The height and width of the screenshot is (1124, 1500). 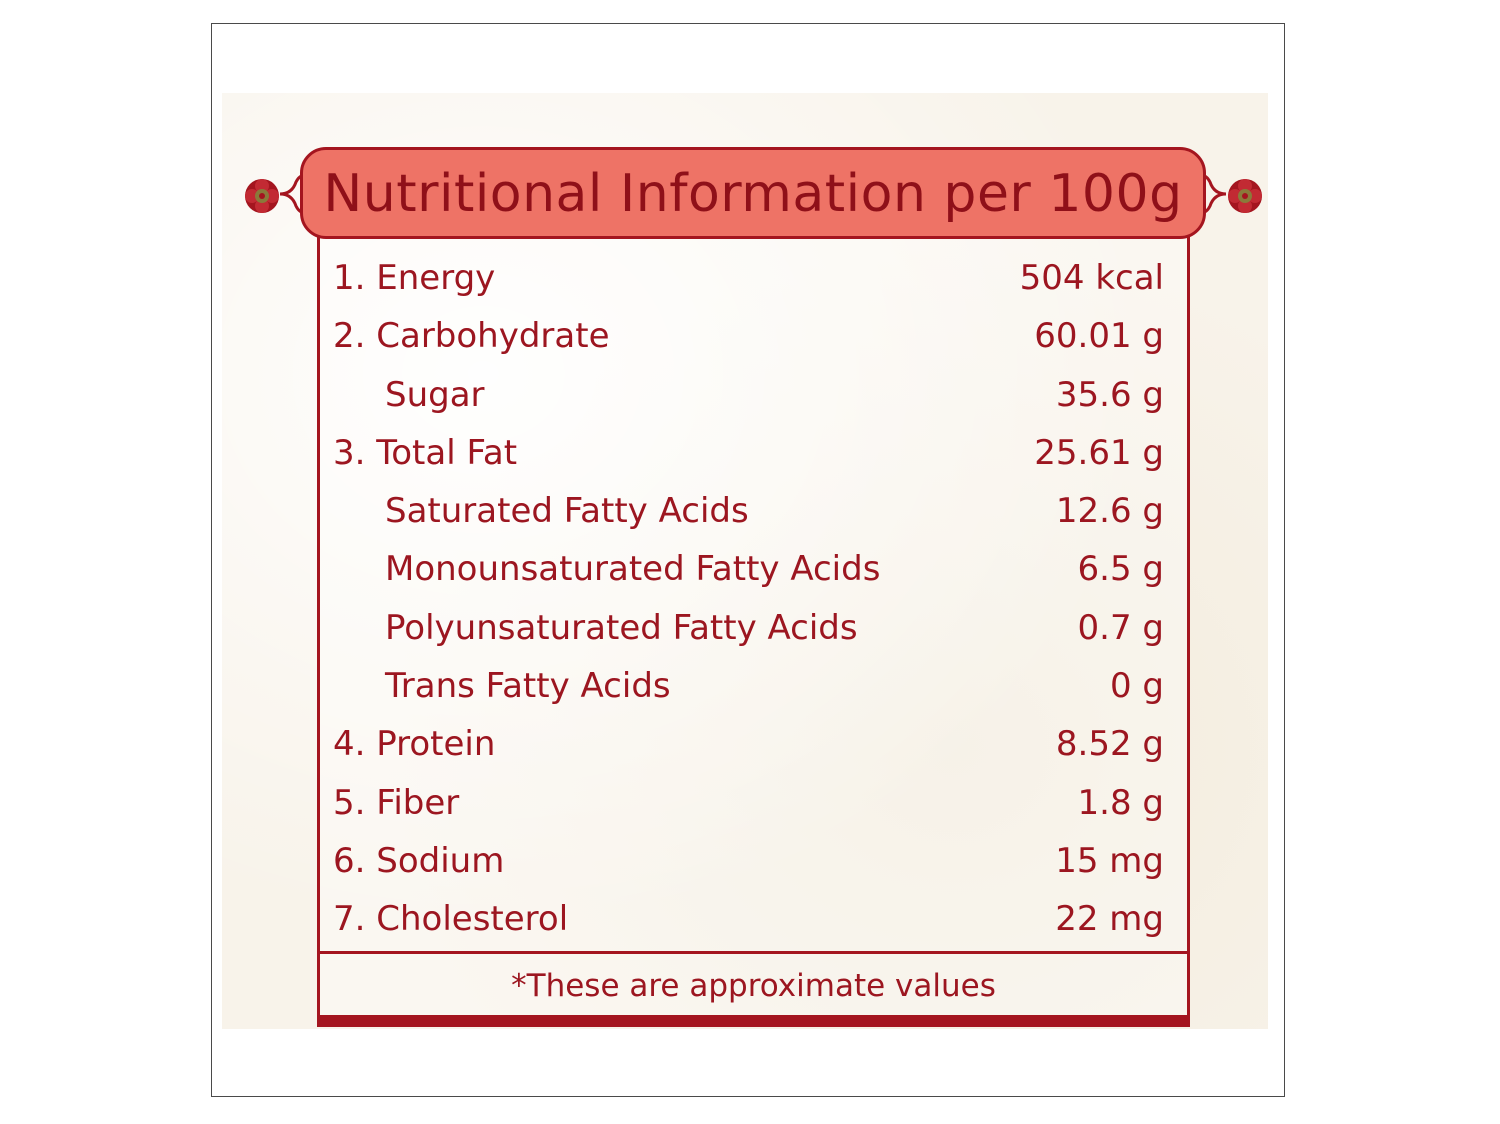 What do you see at coordinates (633, 569) in the screenshot?
I see `nutrient-label: Monounsaturated Fatty Acids` at bounding box center [633, 569].